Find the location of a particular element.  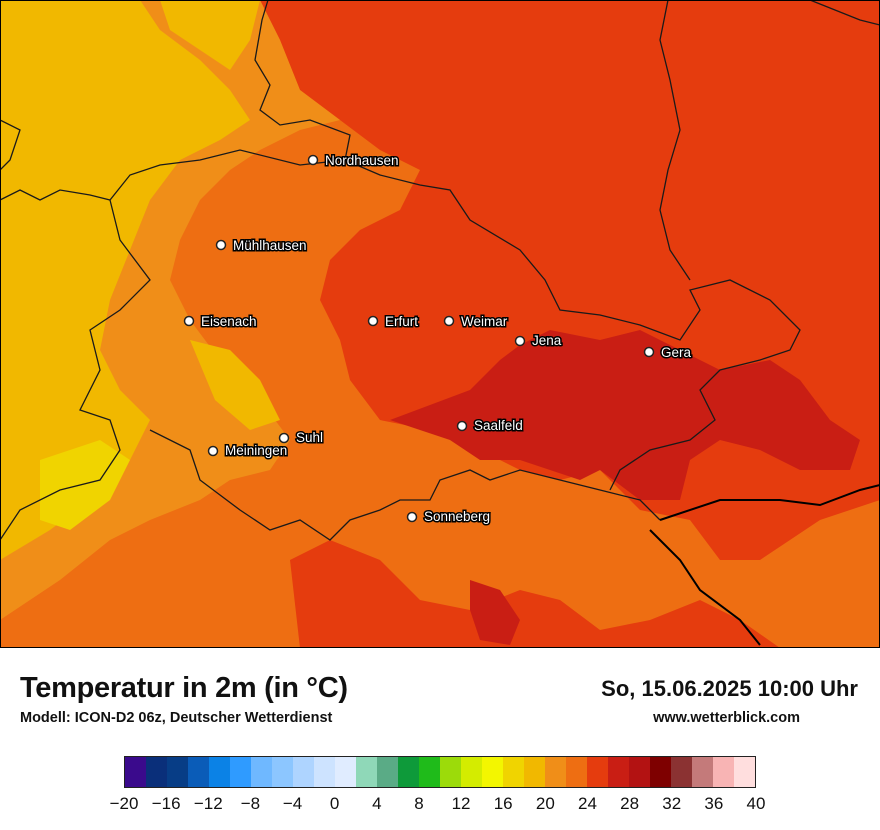

city-suhl: Suhl is located at coordinates (301, 438).